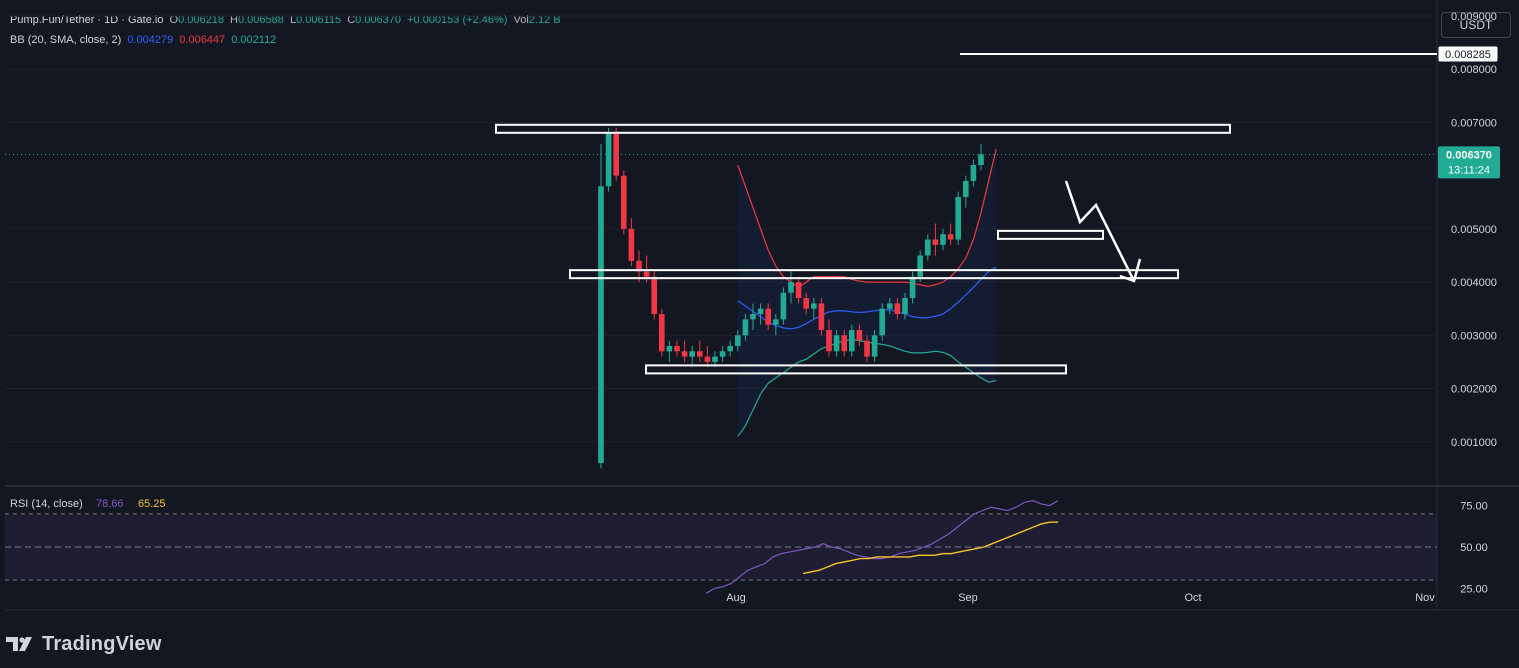  What do you see at coordinates (1469, 170) in the screenshot?
I see `countdown: 13:11:24` at bounding box center [1469, 170].